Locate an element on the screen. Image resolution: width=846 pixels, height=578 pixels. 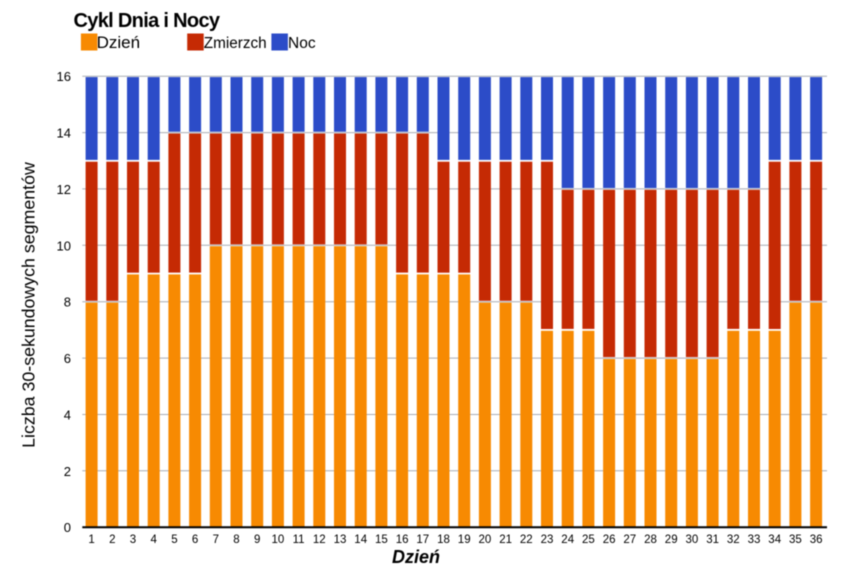
svg-text: 7 is located at coordinates (216, 540).